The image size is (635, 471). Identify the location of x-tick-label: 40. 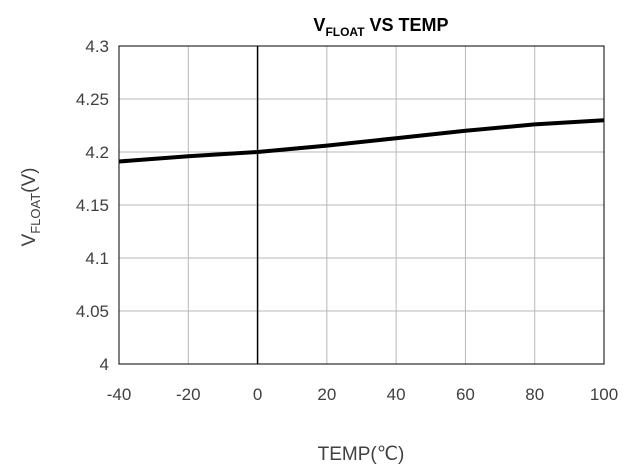
(396, 394).